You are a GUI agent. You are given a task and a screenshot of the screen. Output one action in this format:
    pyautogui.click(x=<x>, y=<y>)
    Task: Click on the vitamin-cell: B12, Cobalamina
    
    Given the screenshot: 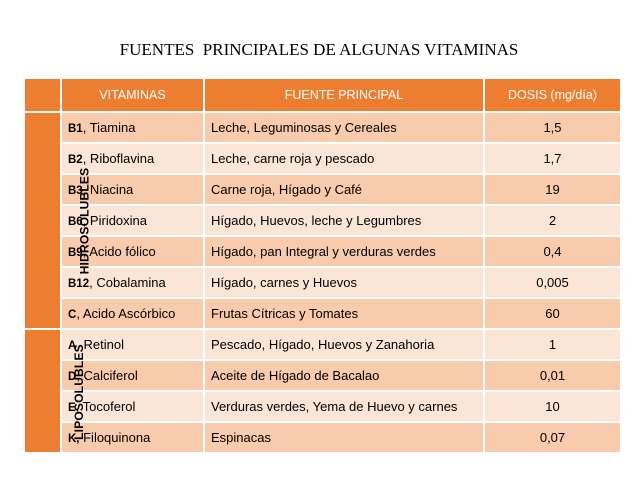 What is the action you would take?
    pyautogui.click(x=132, y=282)
    